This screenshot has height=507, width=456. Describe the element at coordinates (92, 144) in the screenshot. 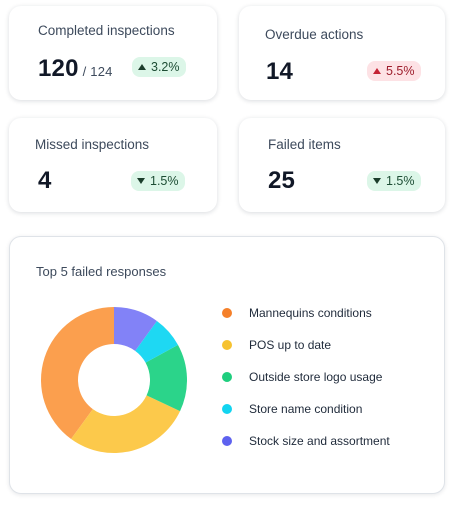

I see `card-title: Missed inspections` at that location.